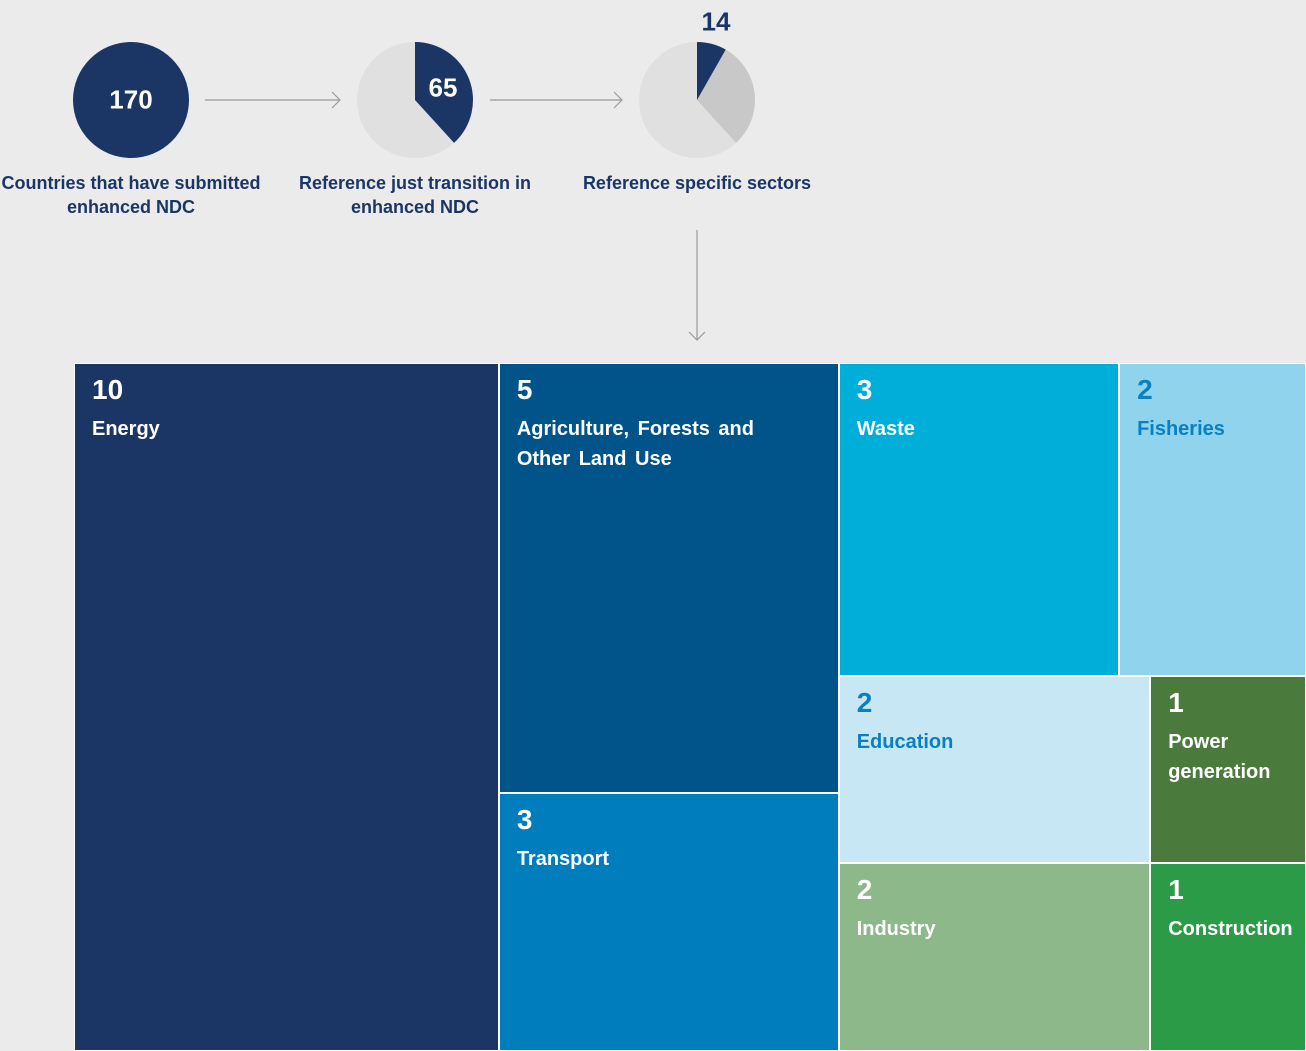 This screenshot has height=1051, width=1306. What do you see at coordinates (905, 741) in the screenshot?
I see `cell-name: Education` at bounding box center [905, 741].